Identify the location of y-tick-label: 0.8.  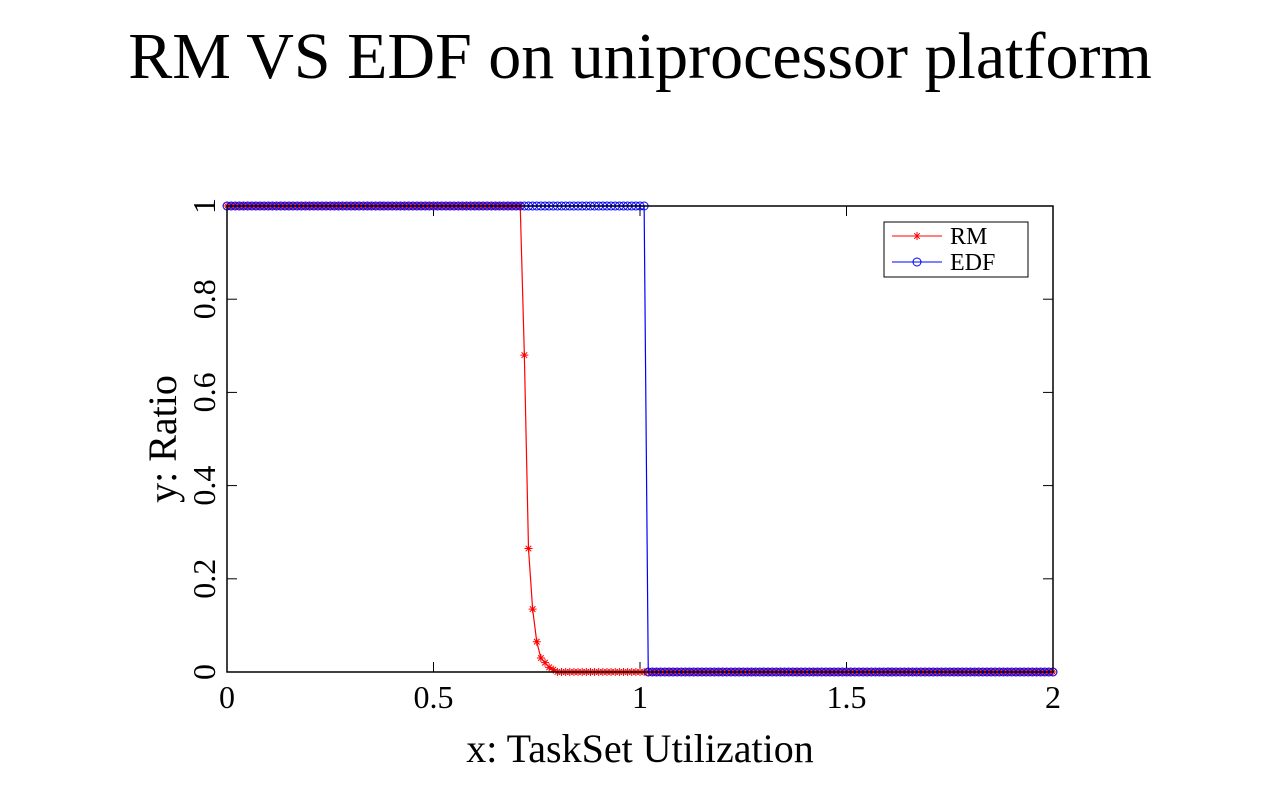
(204, 299).